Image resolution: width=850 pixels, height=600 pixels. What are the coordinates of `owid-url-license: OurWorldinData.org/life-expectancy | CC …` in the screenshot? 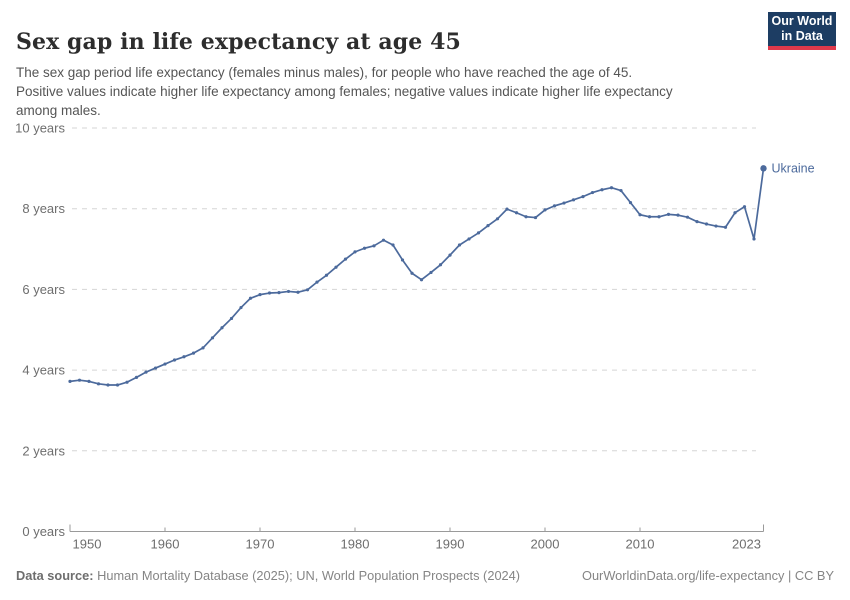 It's located at (707, 575).